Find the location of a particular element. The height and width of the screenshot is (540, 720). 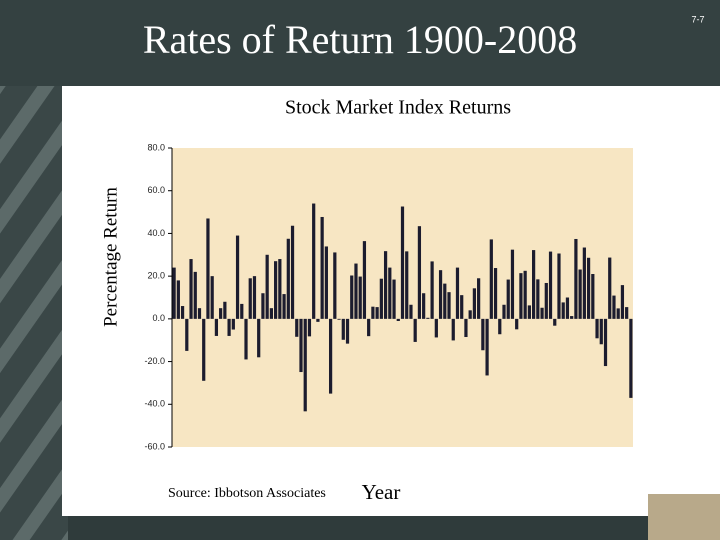

corner-image is located at coordinates (684, 517).